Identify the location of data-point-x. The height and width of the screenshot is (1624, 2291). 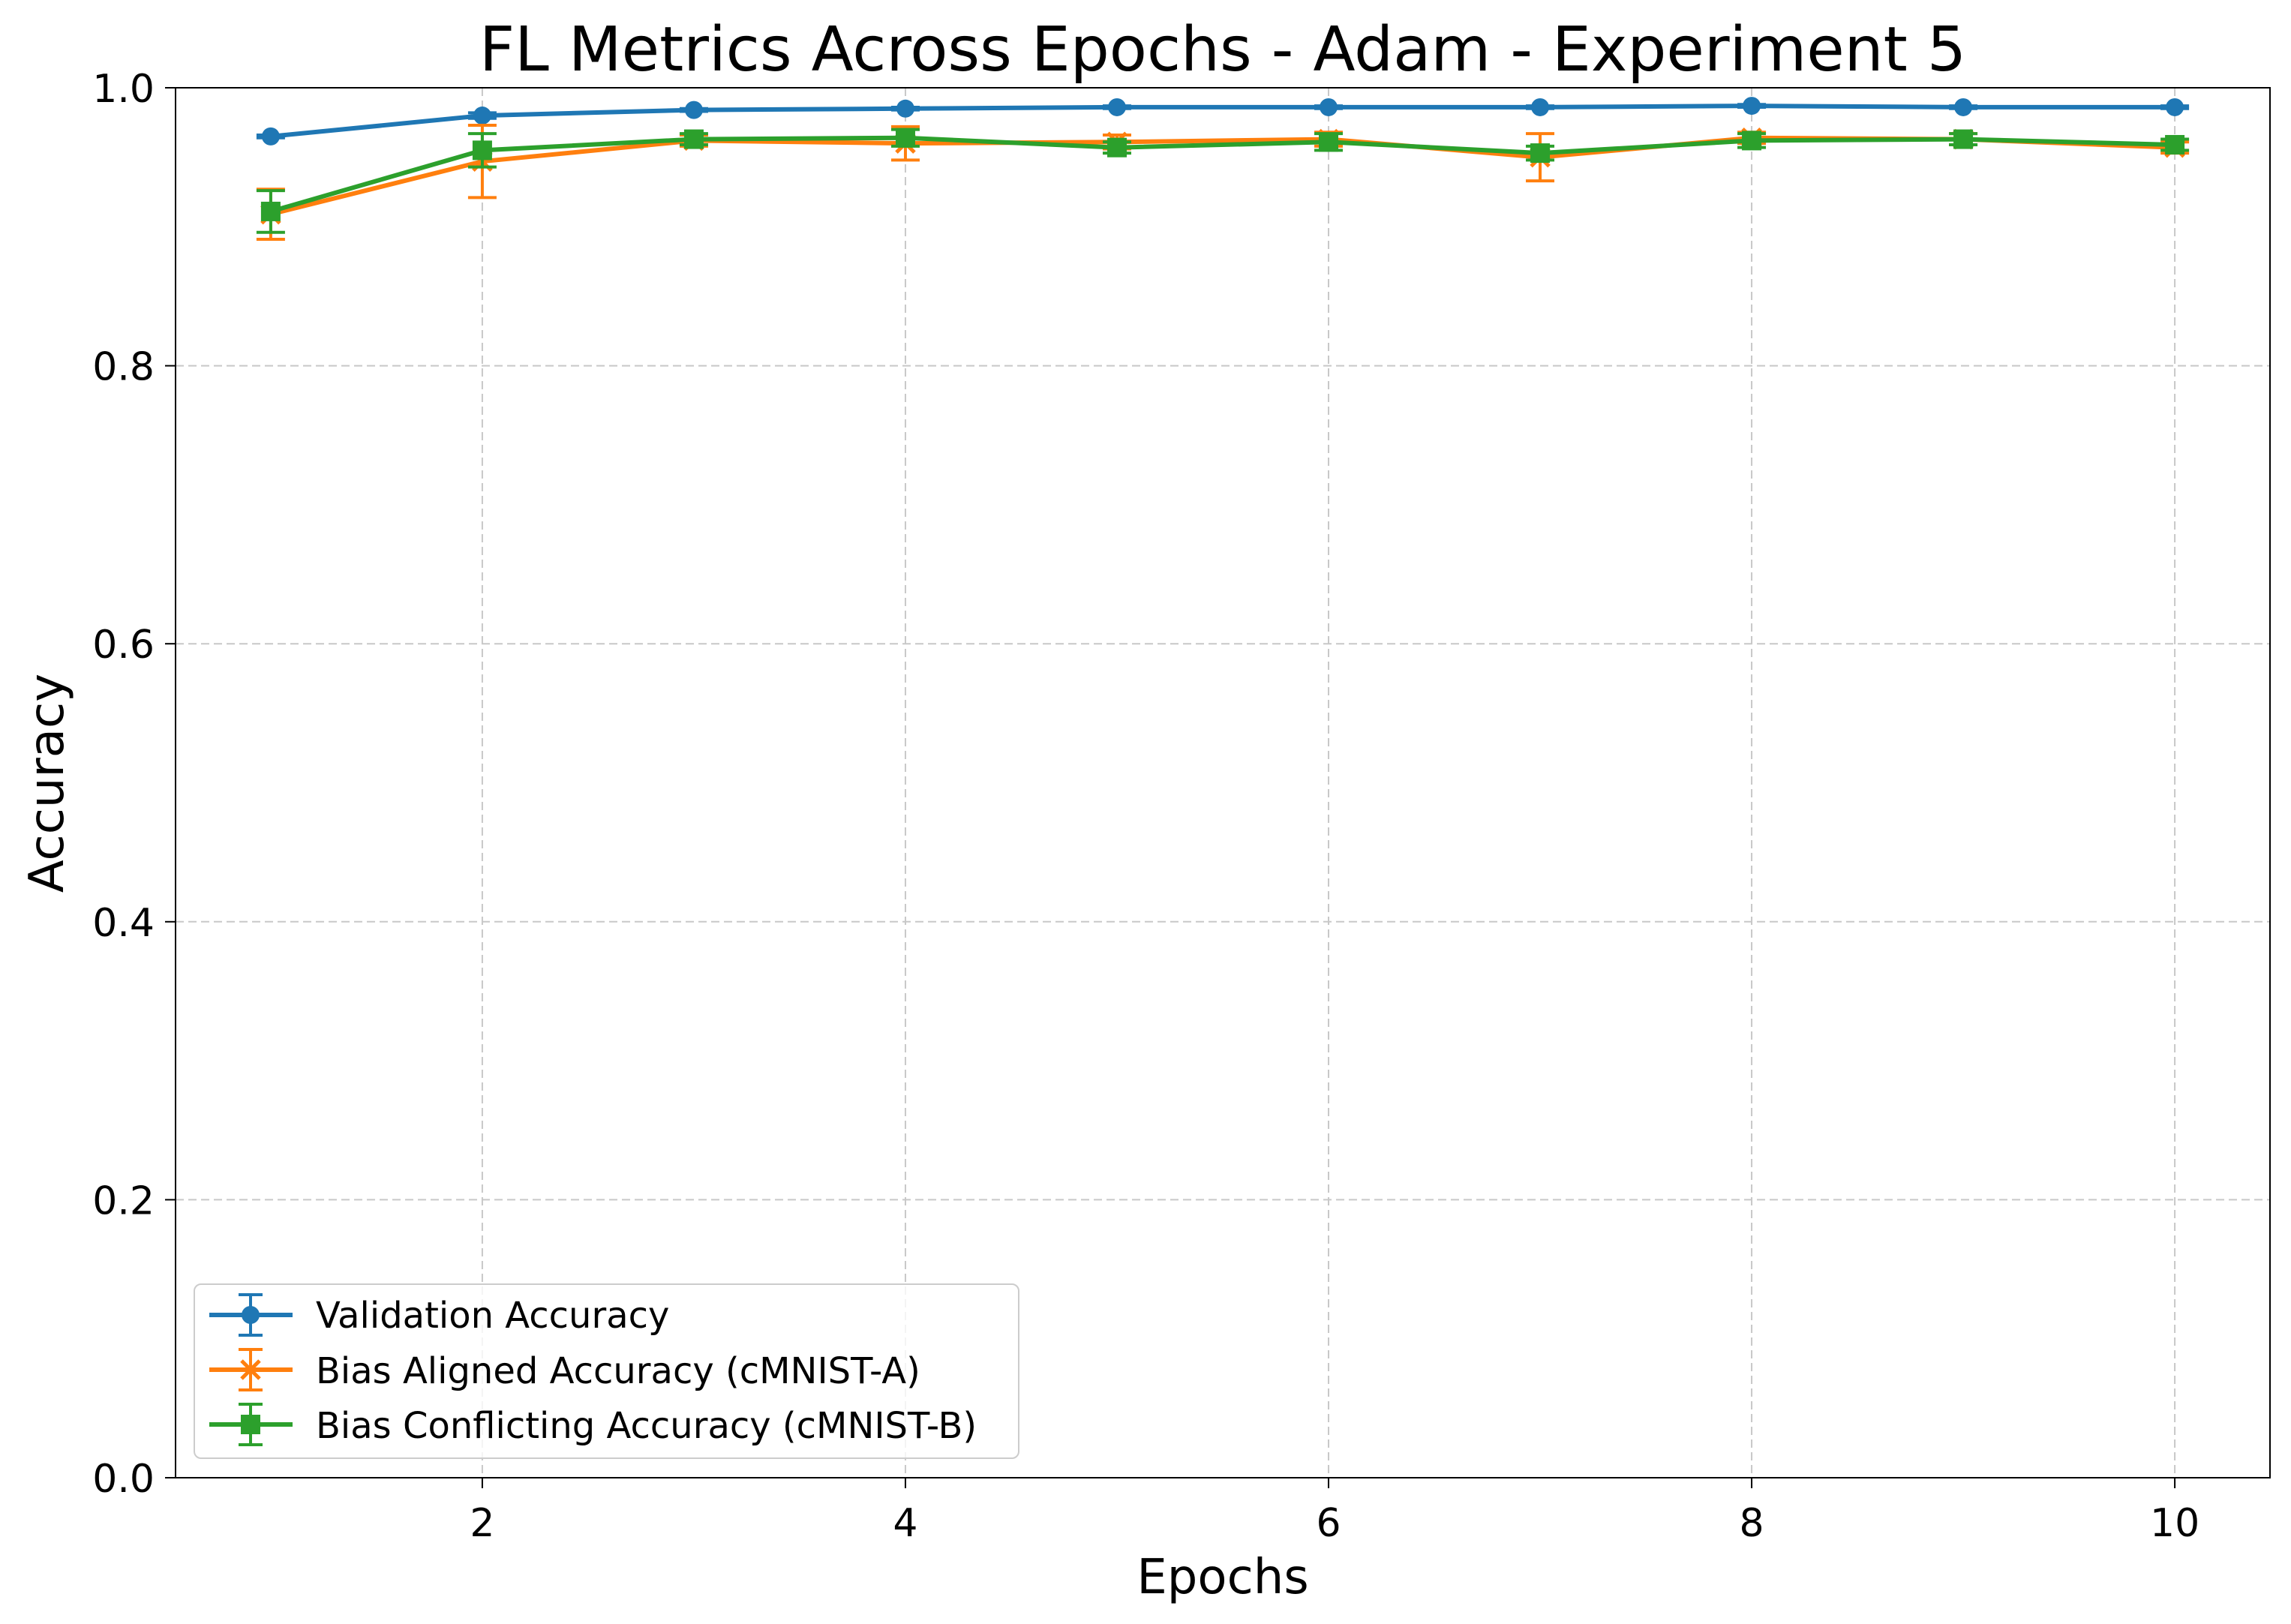
(250, 1369).